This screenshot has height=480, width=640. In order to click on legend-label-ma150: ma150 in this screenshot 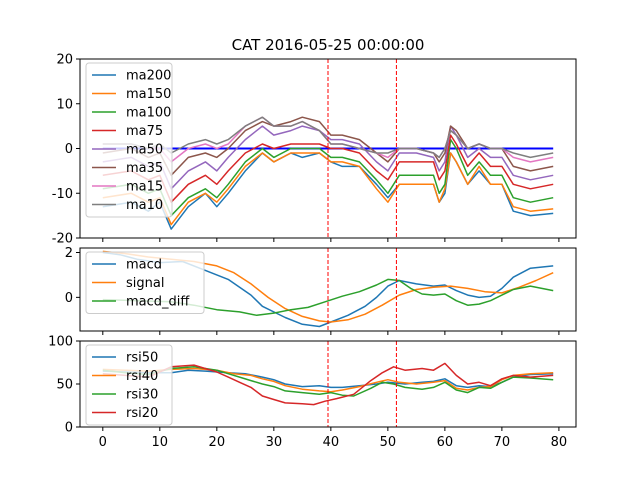, I will do `click(148, 94)`.